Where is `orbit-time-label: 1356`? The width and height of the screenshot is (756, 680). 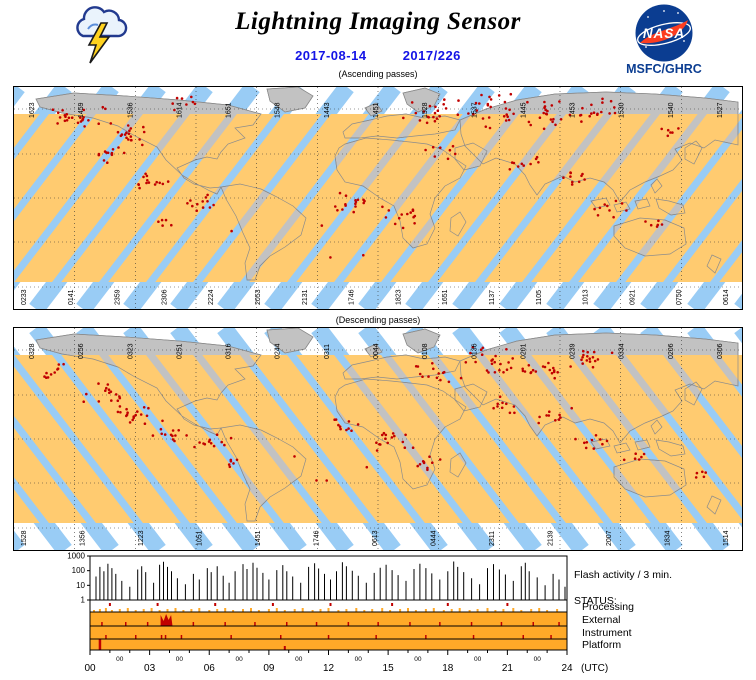 orbit-time-label: 1356 is located at coordinates (83, 538).